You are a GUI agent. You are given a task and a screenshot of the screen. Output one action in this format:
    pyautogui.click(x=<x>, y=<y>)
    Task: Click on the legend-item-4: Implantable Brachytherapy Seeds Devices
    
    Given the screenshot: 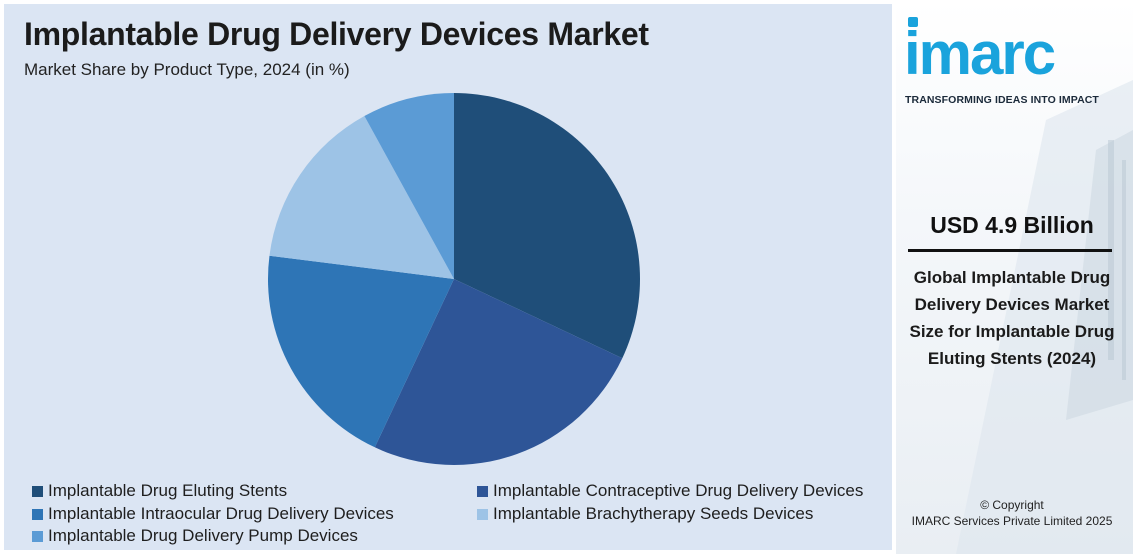 What is the action you would take?
    pyautogui.click(x=645, y=514)
    